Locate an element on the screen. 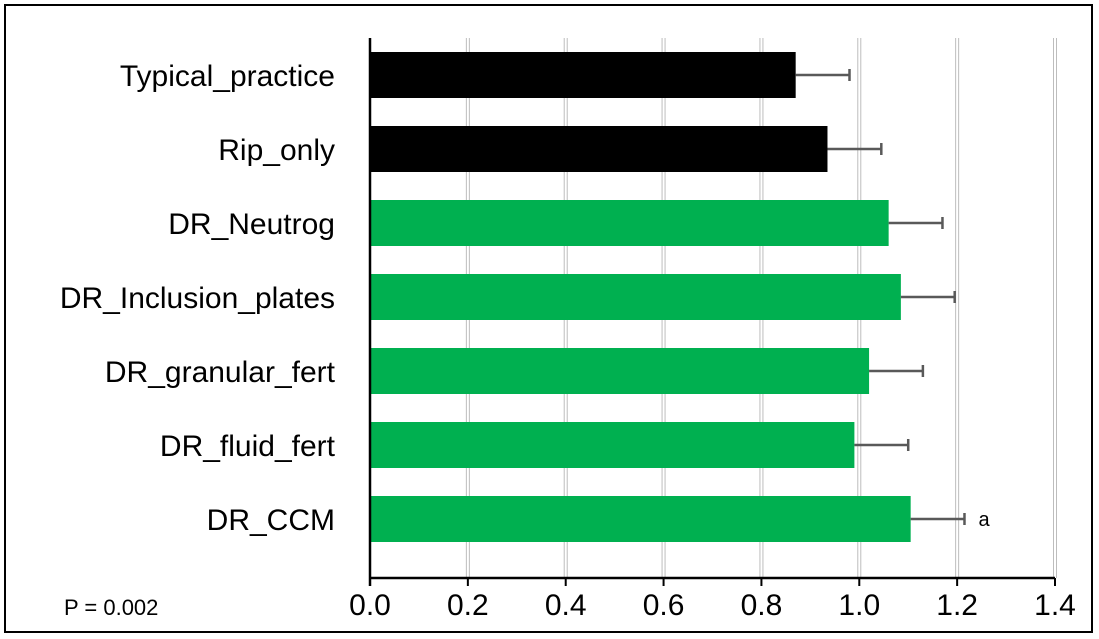  x-tick-label: 0.4 is located at coordinates (566, 605).